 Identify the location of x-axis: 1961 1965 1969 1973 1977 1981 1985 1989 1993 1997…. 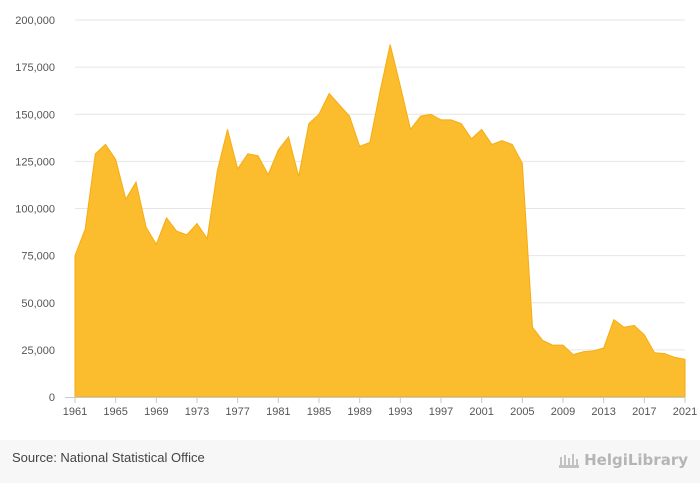
(380, 407).